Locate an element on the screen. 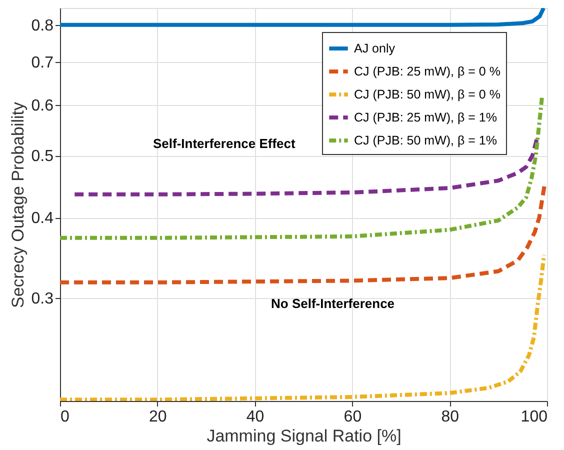  legend-label: CJ (PJB: 50 mW), β = 0 % is located at coordinates (427, 95).